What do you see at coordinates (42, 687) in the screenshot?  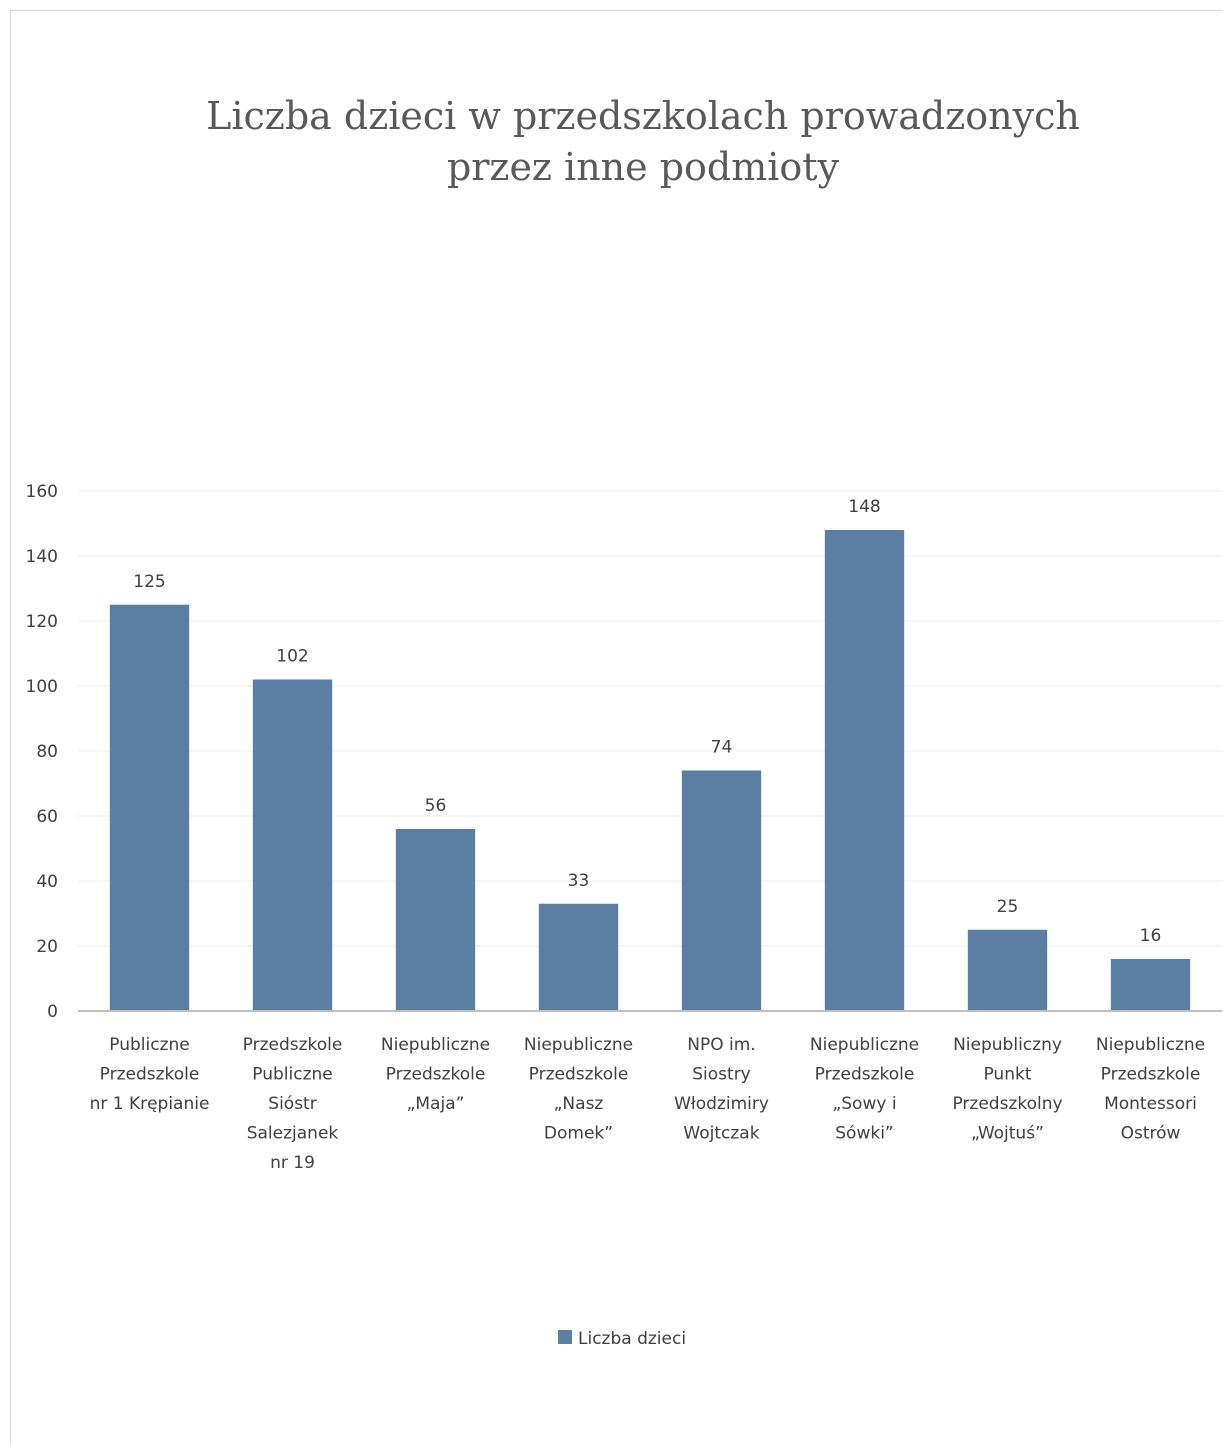 I see `y-tick-label: 100` at bounding box center [42, 687].